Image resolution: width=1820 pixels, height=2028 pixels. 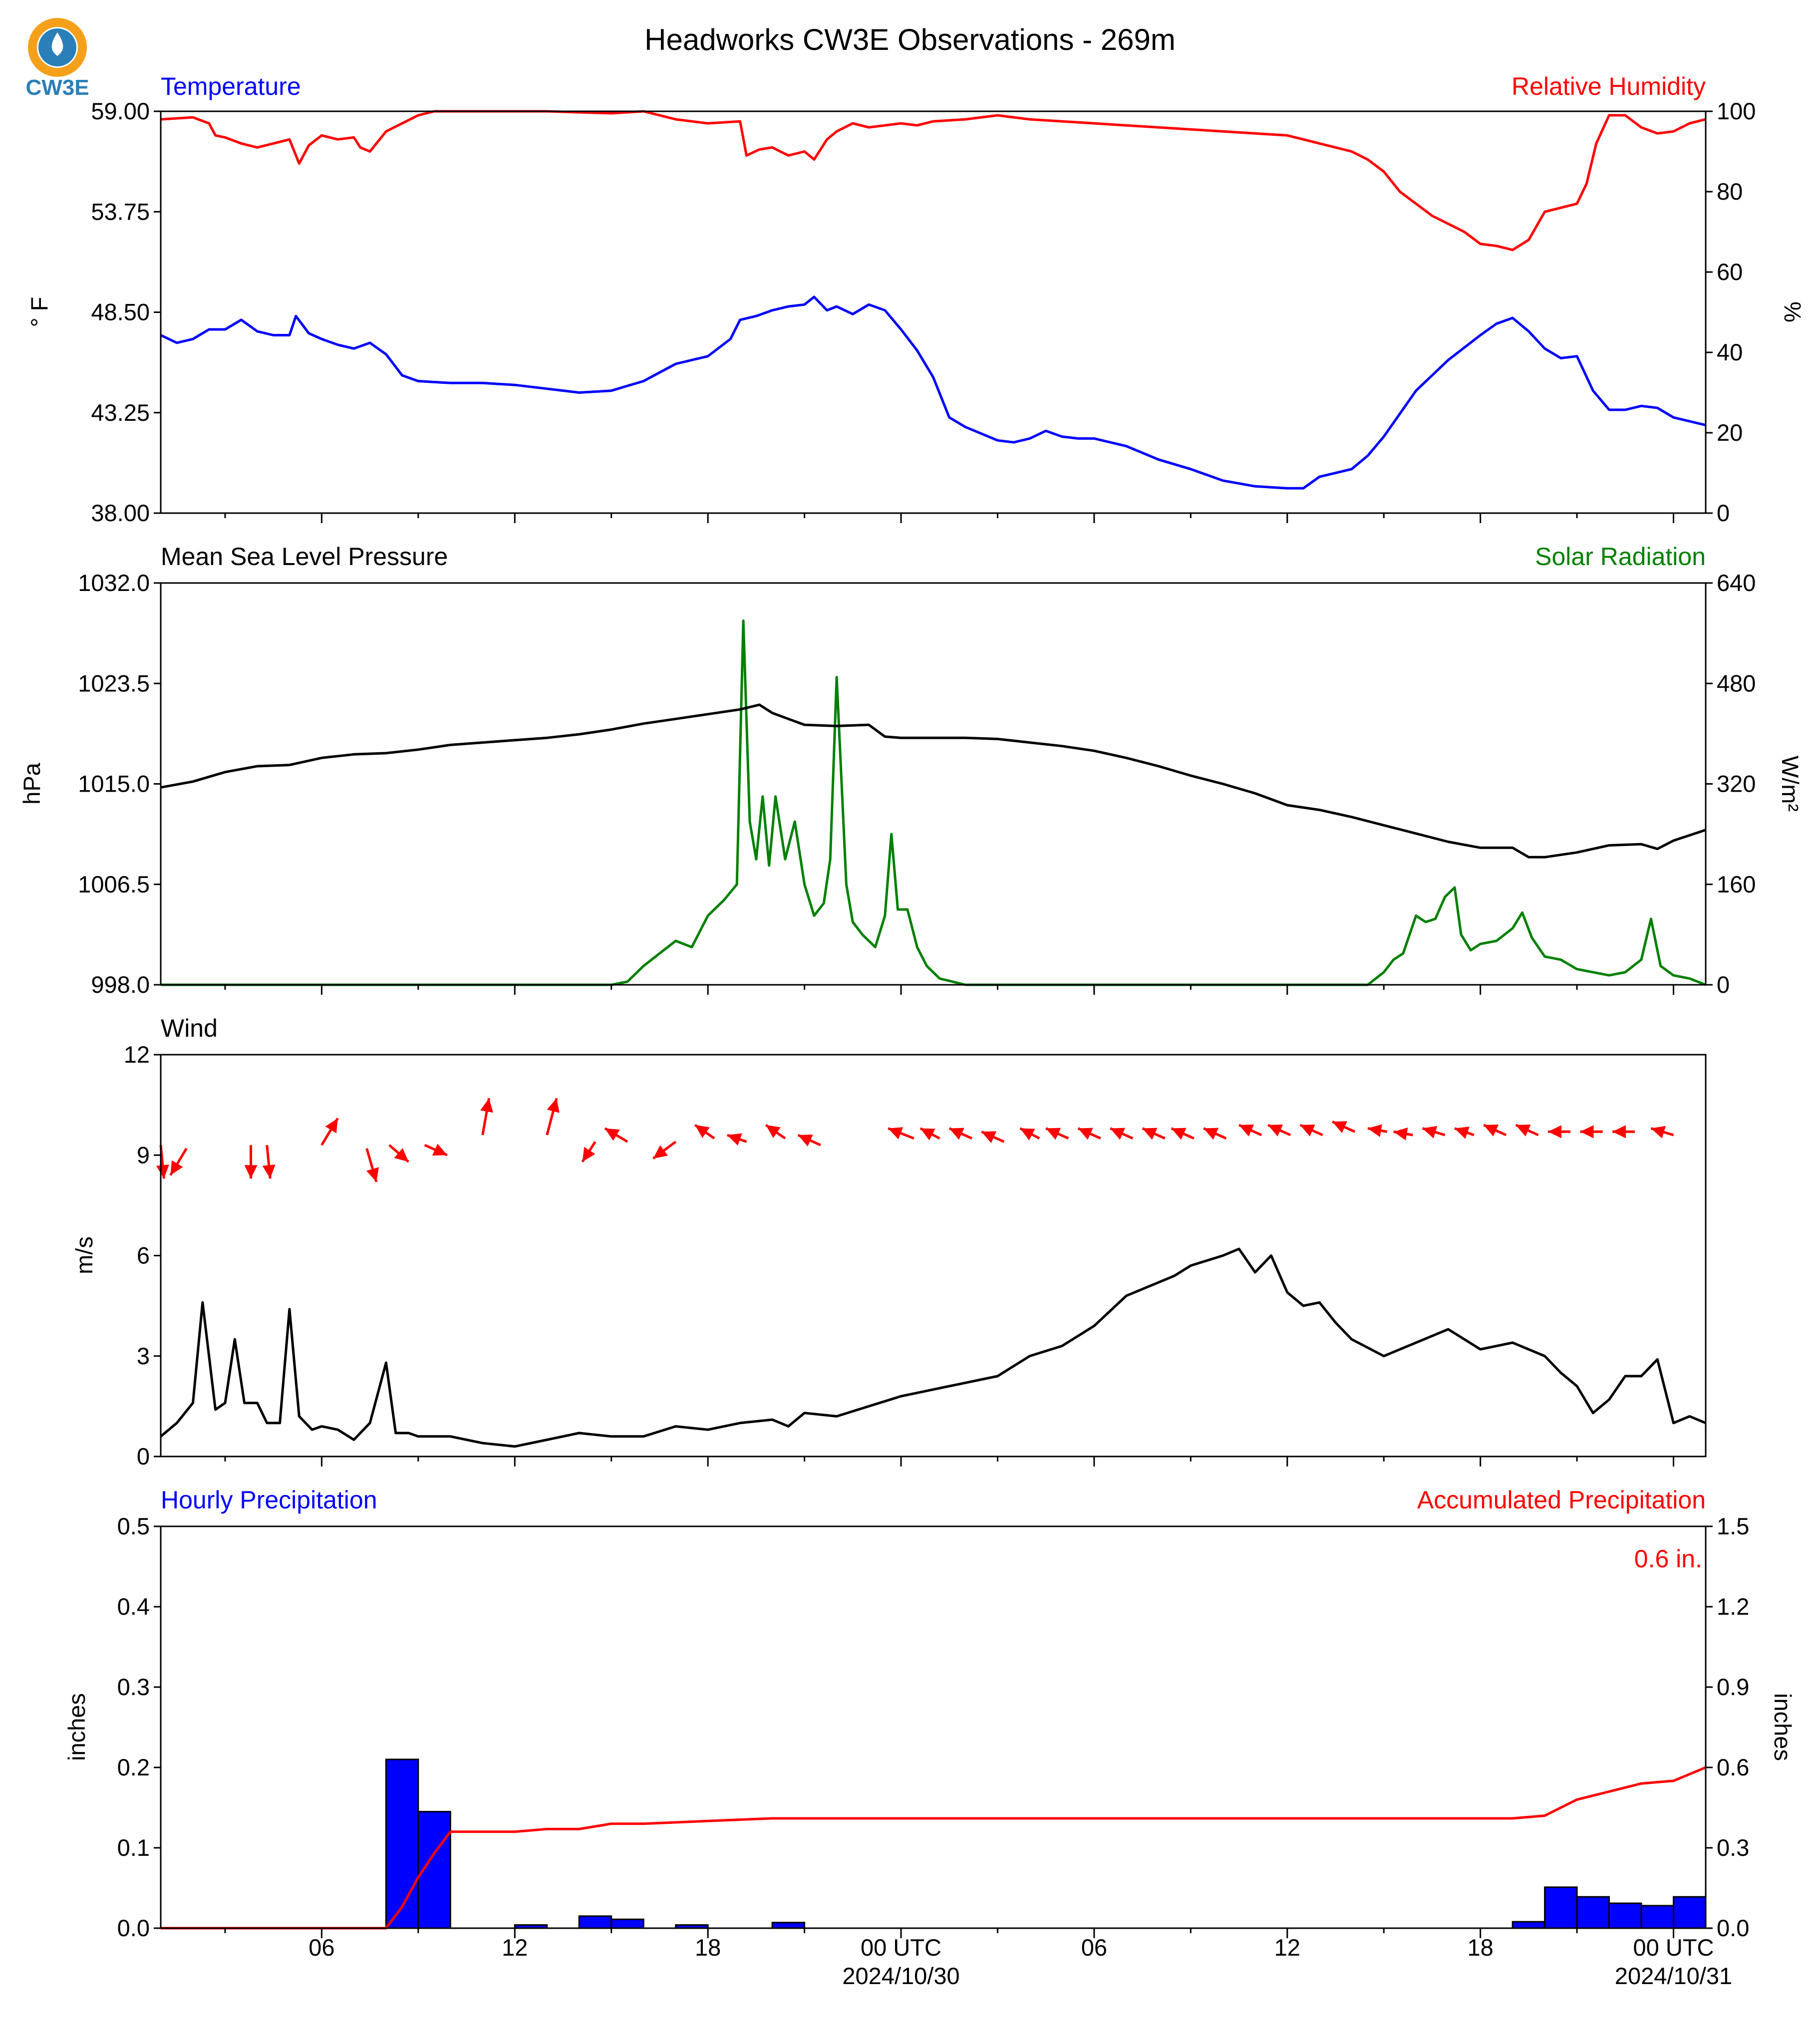 I want to click on total-precip-label: 0.6 in., so click(x=1668, y=1559).